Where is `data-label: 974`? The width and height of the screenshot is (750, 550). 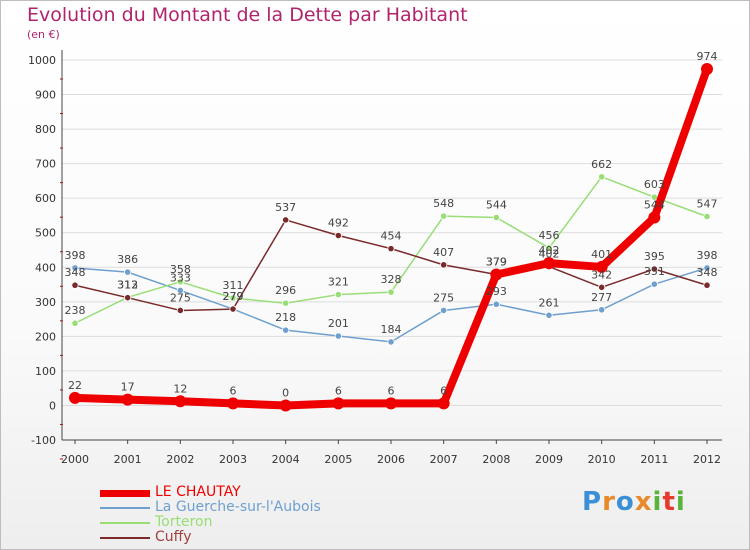
data-label: 974 is located at coordinates (707, 56).